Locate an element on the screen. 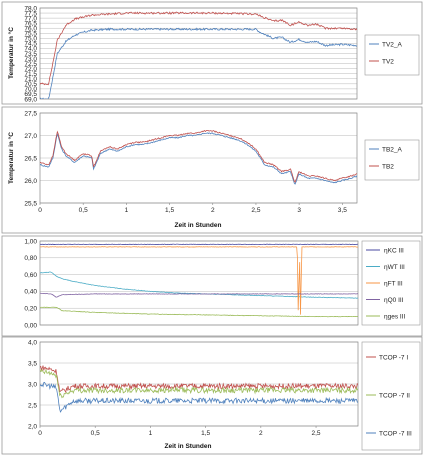  y-tick-label: 73,5 is located at coordinates (30, 54).